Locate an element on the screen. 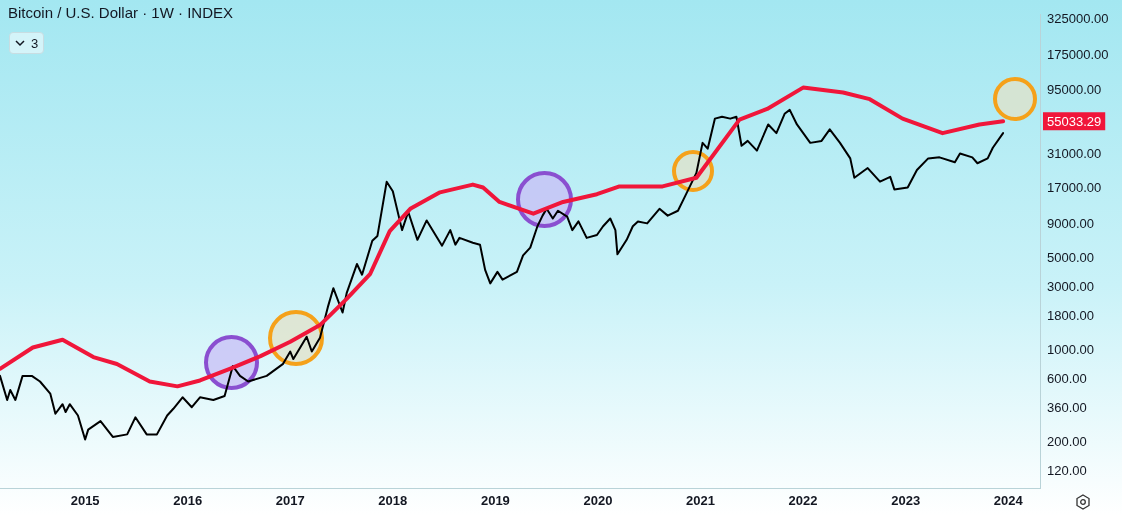 The height and width of the screenshot is (516, 1122). y-tick-label: 1000.00 is located at coordinates (1070, 349).